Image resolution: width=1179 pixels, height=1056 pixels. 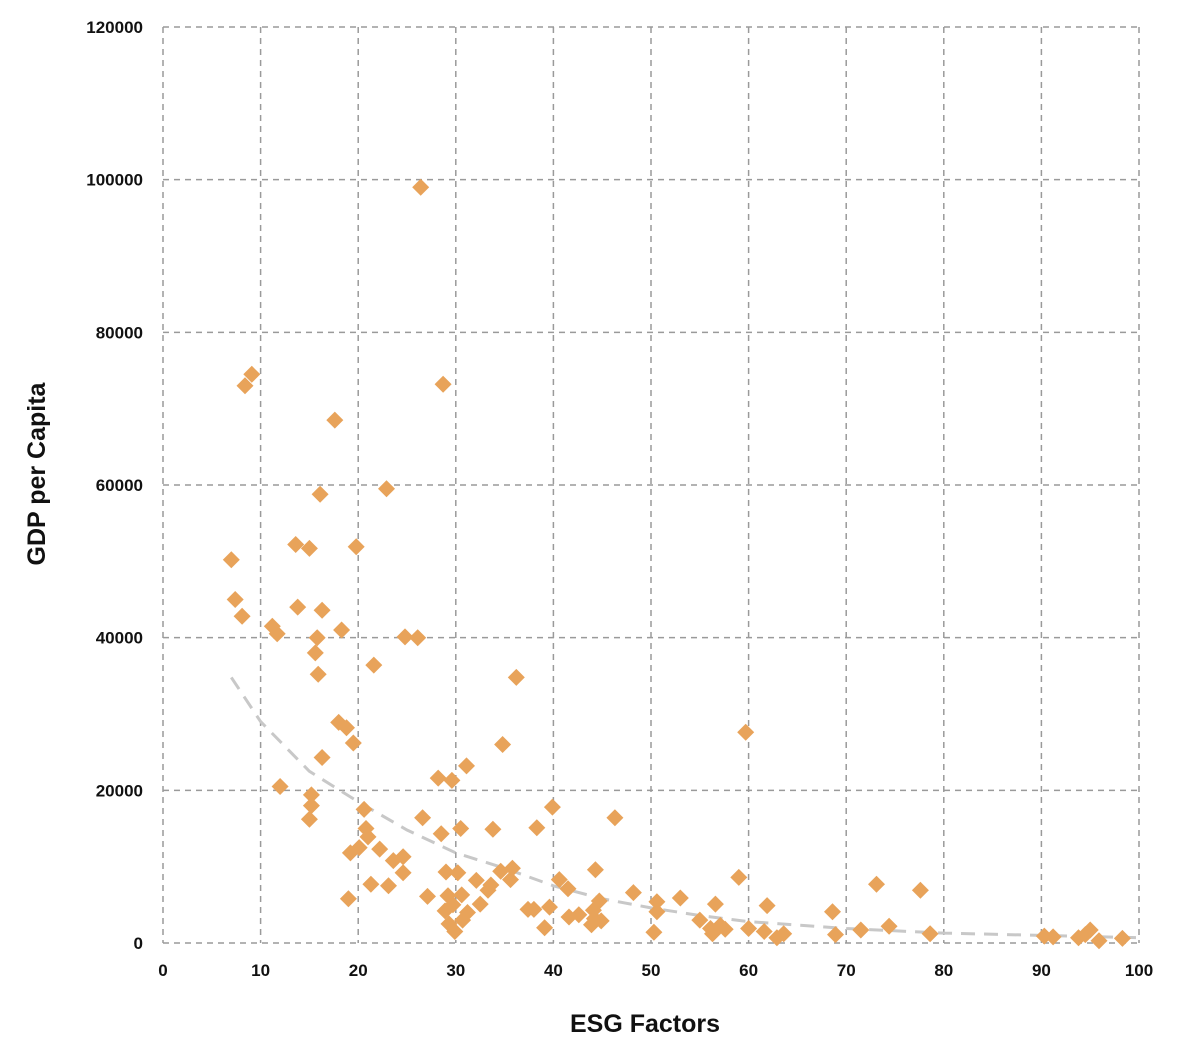 I want to click on x-tick-label-9: 90, so click(x=1041, y=970).